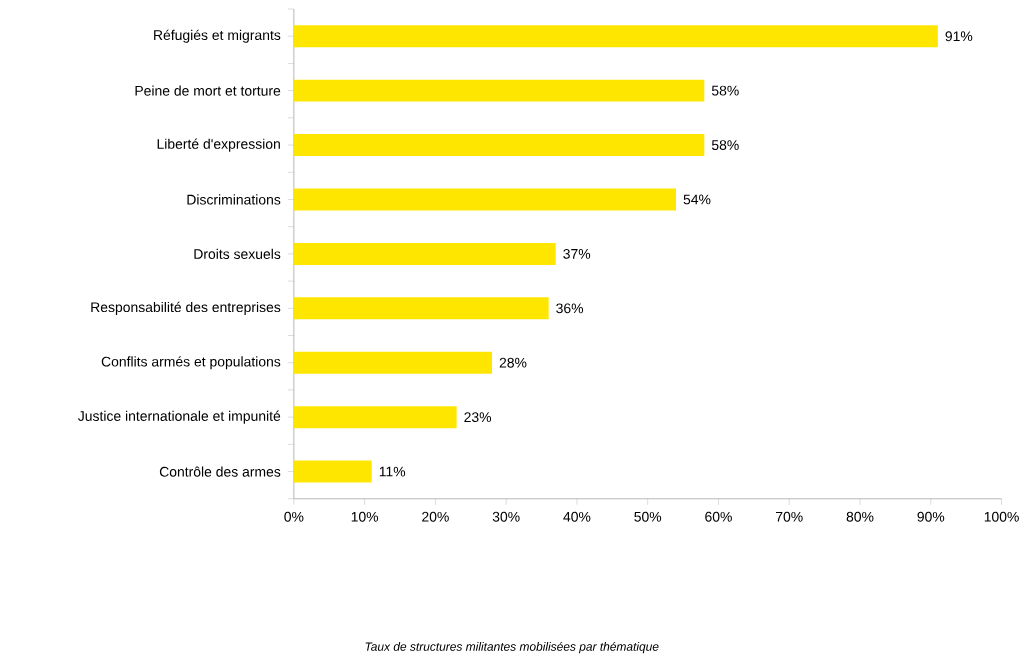 Image resolution: width=1026 pixels, height=663 pixels. What do you see at coordinates (506, 516) in the screenshot?
I see `x-tick-label: 30%` at bounding box center [506, 516].